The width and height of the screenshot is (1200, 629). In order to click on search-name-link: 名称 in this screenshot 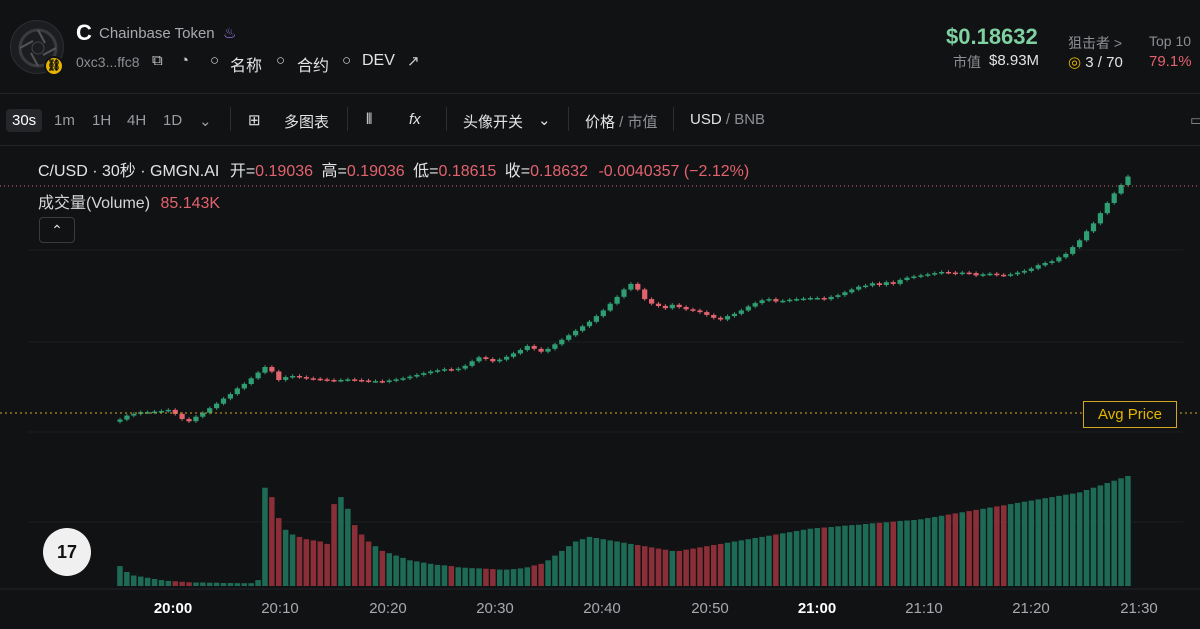, I will do `click(246, 66)`.